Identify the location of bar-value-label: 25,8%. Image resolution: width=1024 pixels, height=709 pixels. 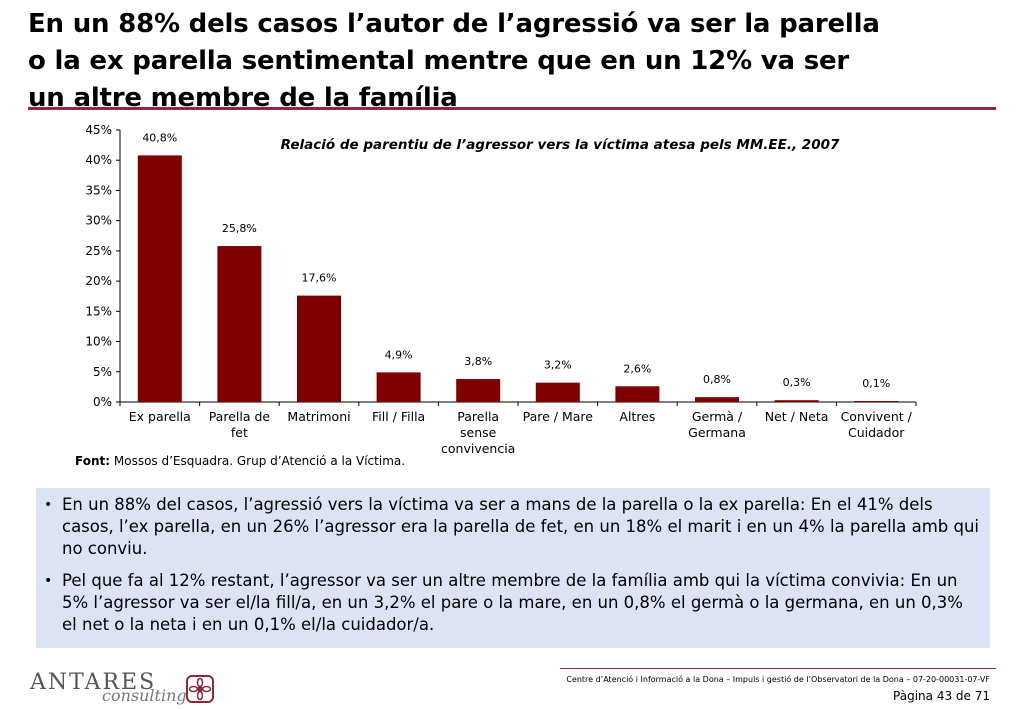
(239, 228).